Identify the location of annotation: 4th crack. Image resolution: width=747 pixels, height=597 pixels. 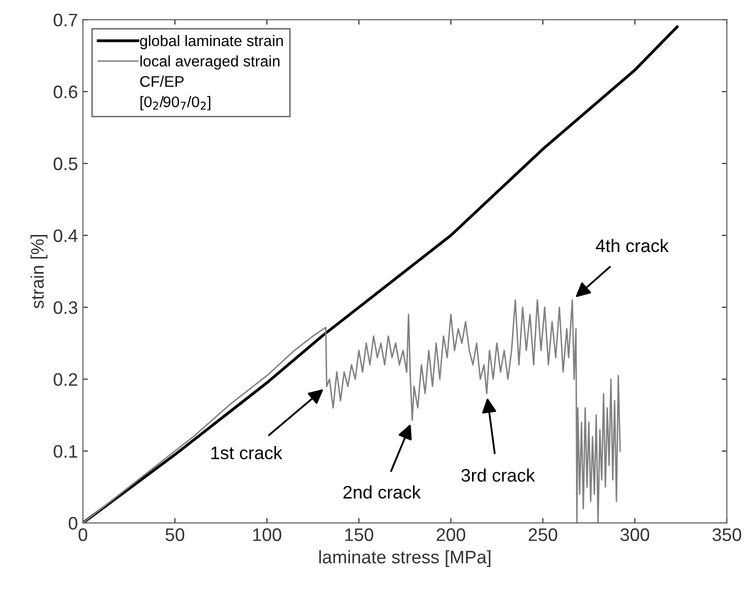
(632, 245).